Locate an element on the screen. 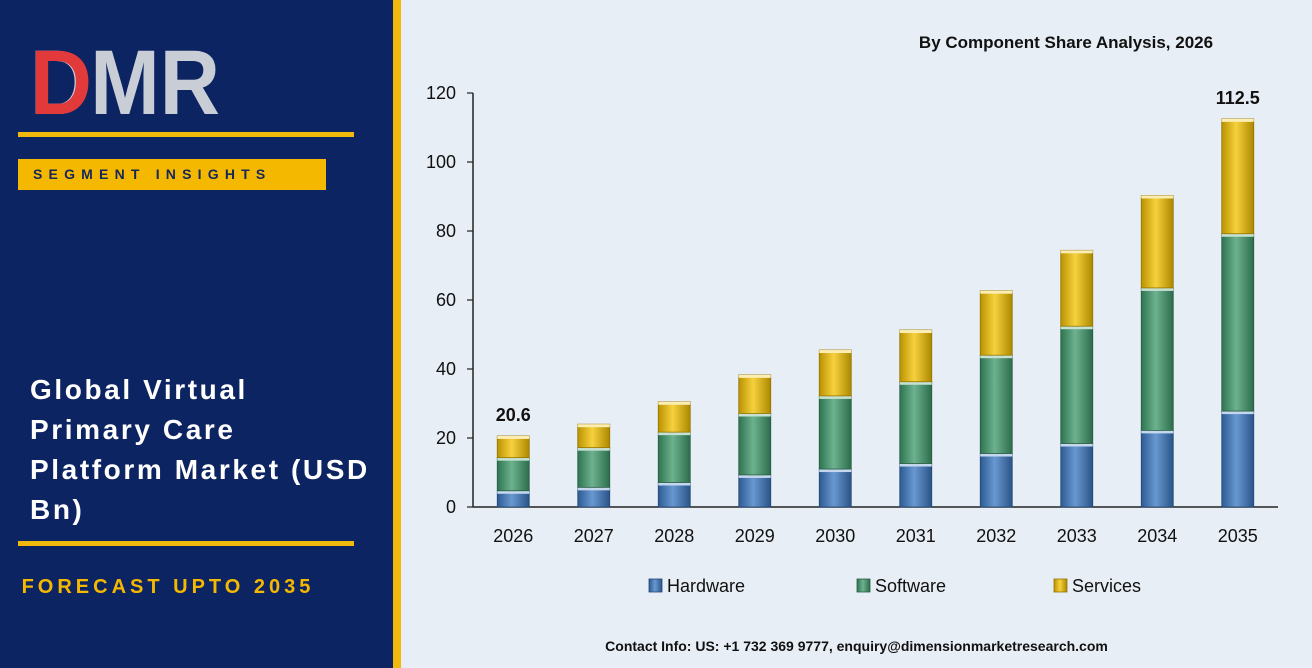 The width and height of the screenshot is (1312, 668). bar-services-2030 is located at coordinates (835, 373).